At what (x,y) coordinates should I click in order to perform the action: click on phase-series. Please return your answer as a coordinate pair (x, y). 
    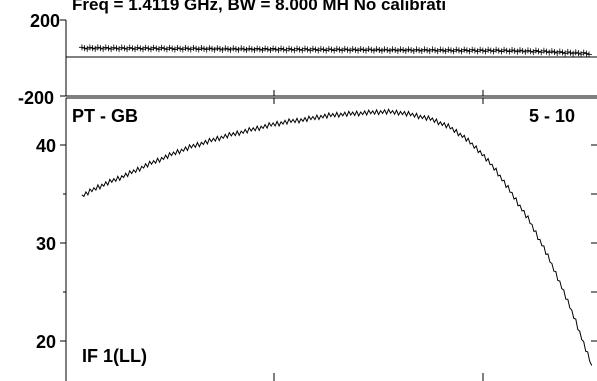
    Looking at the image, I should click on (335, 51).